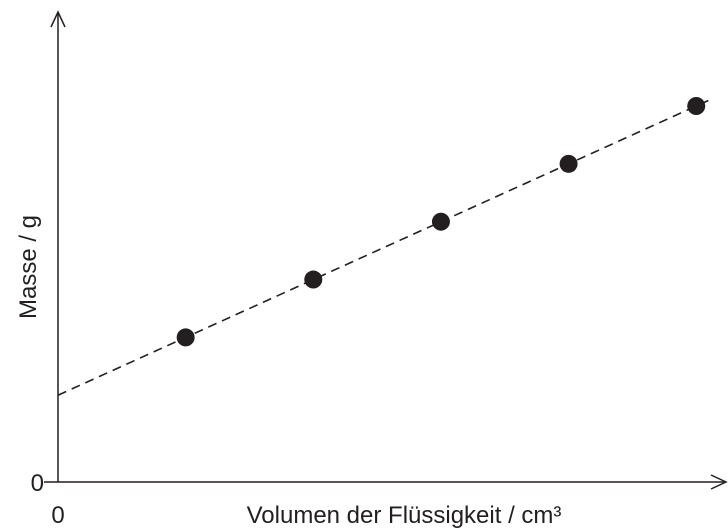  What do you see at coordinates (28, 267) in the screenshot?
I see `y-axis-label: Masse / g` at bounding box center [28, 267].